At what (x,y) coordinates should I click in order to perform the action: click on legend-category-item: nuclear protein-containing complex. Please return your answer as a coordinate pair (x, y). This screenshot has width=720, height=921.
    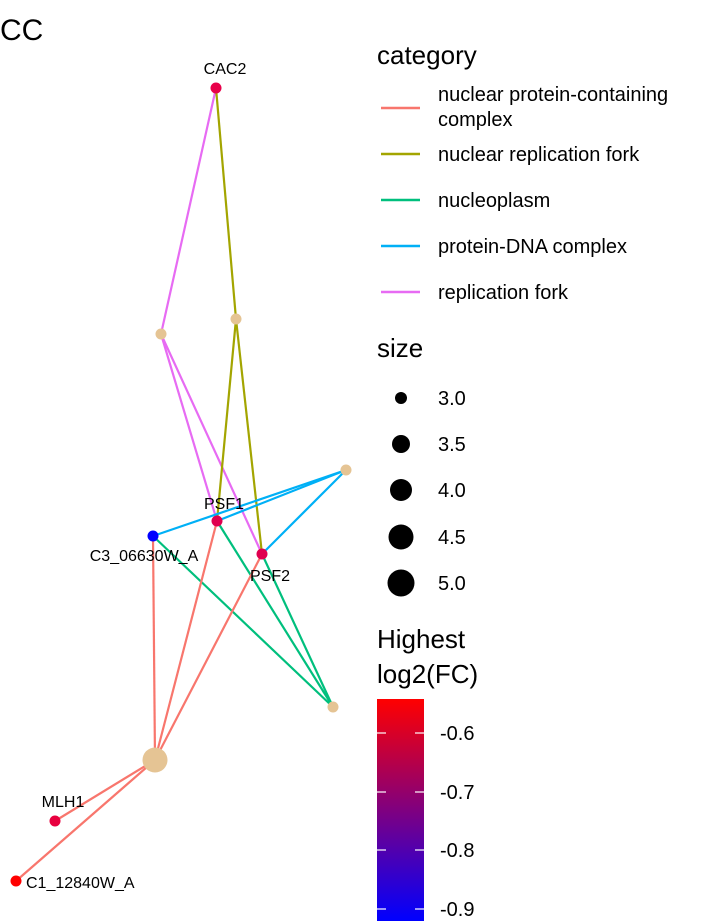
    Looking at the image, I should click on (524, 107).